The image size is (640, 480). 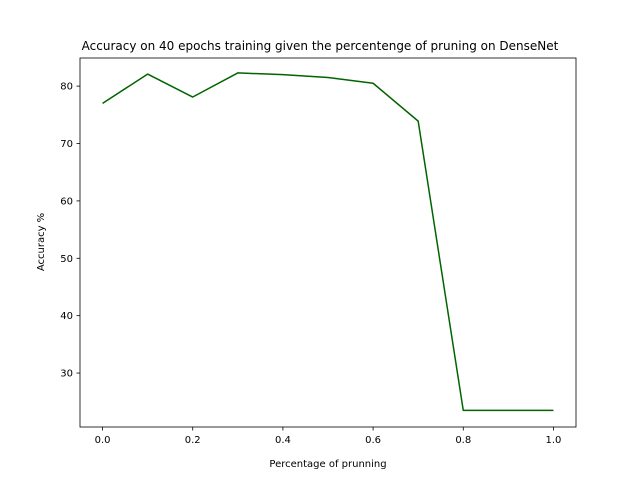 What do you see at coordinates (66, 201) in the screenshot?
I see `y-tick-label: 60` at bounding box center [66, 201].